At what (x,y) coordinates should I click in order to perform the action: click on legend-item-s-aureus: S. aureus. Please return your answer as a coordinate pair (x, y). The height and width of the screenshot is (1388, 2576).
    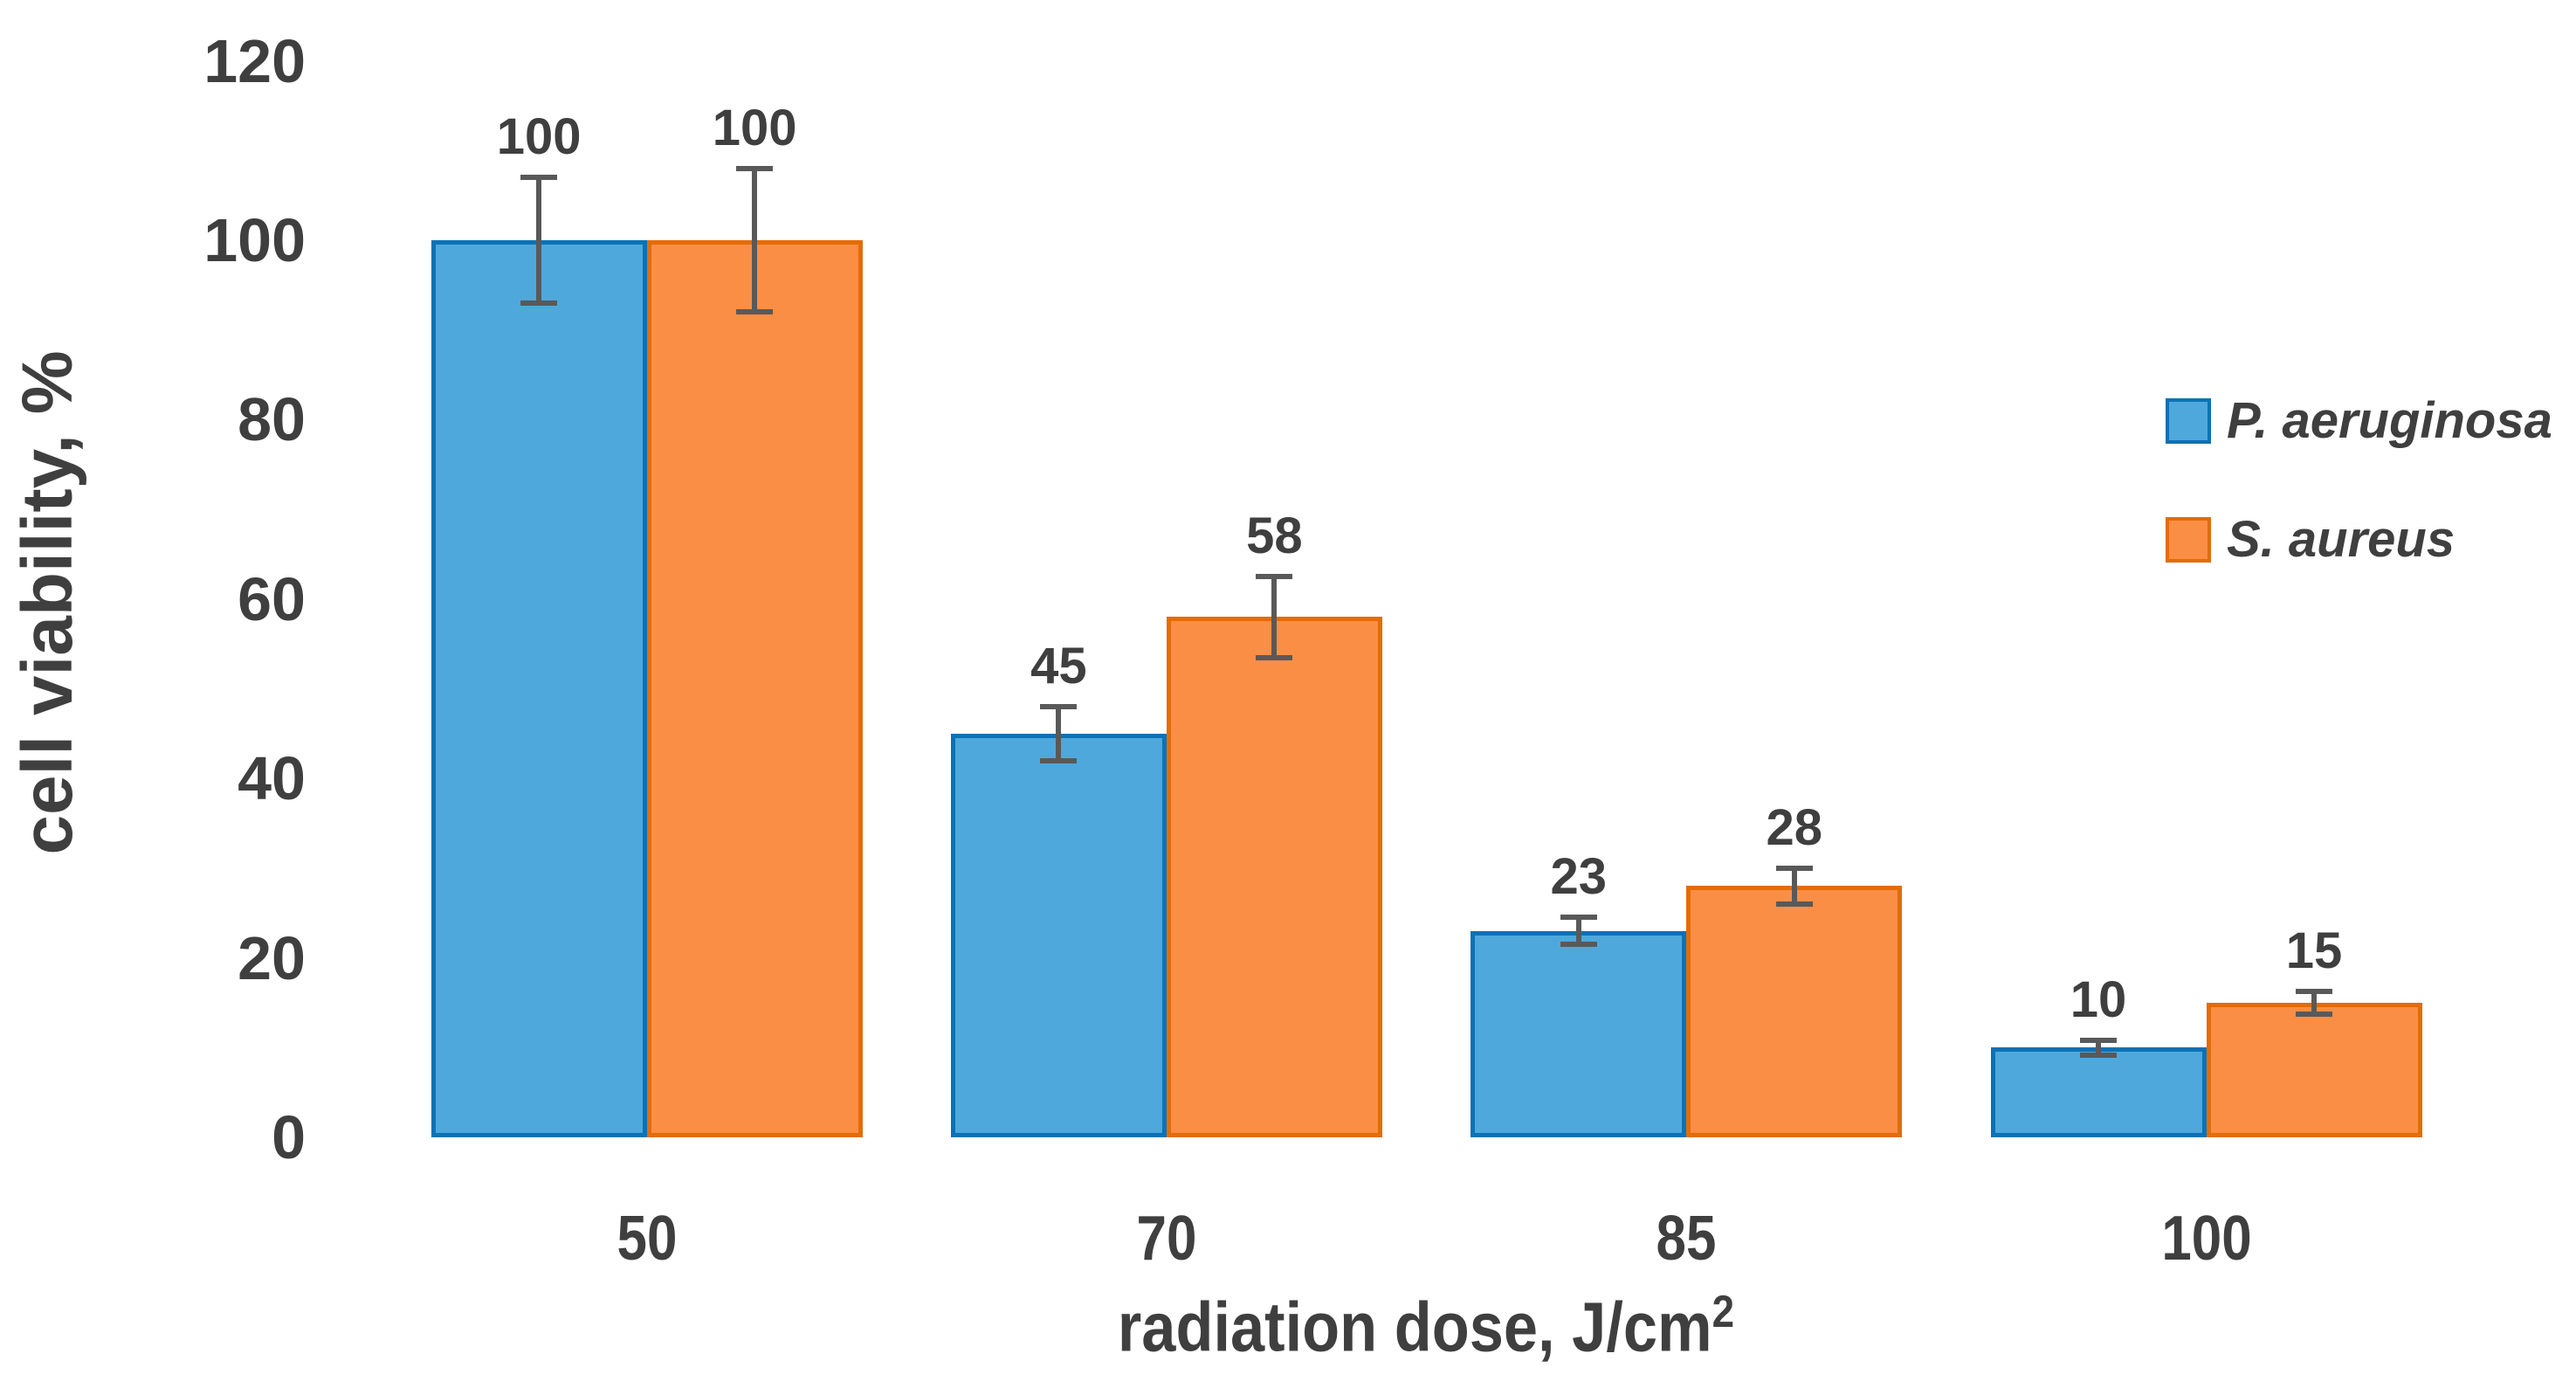
    Looking at the image, I should click on (2310, 539).